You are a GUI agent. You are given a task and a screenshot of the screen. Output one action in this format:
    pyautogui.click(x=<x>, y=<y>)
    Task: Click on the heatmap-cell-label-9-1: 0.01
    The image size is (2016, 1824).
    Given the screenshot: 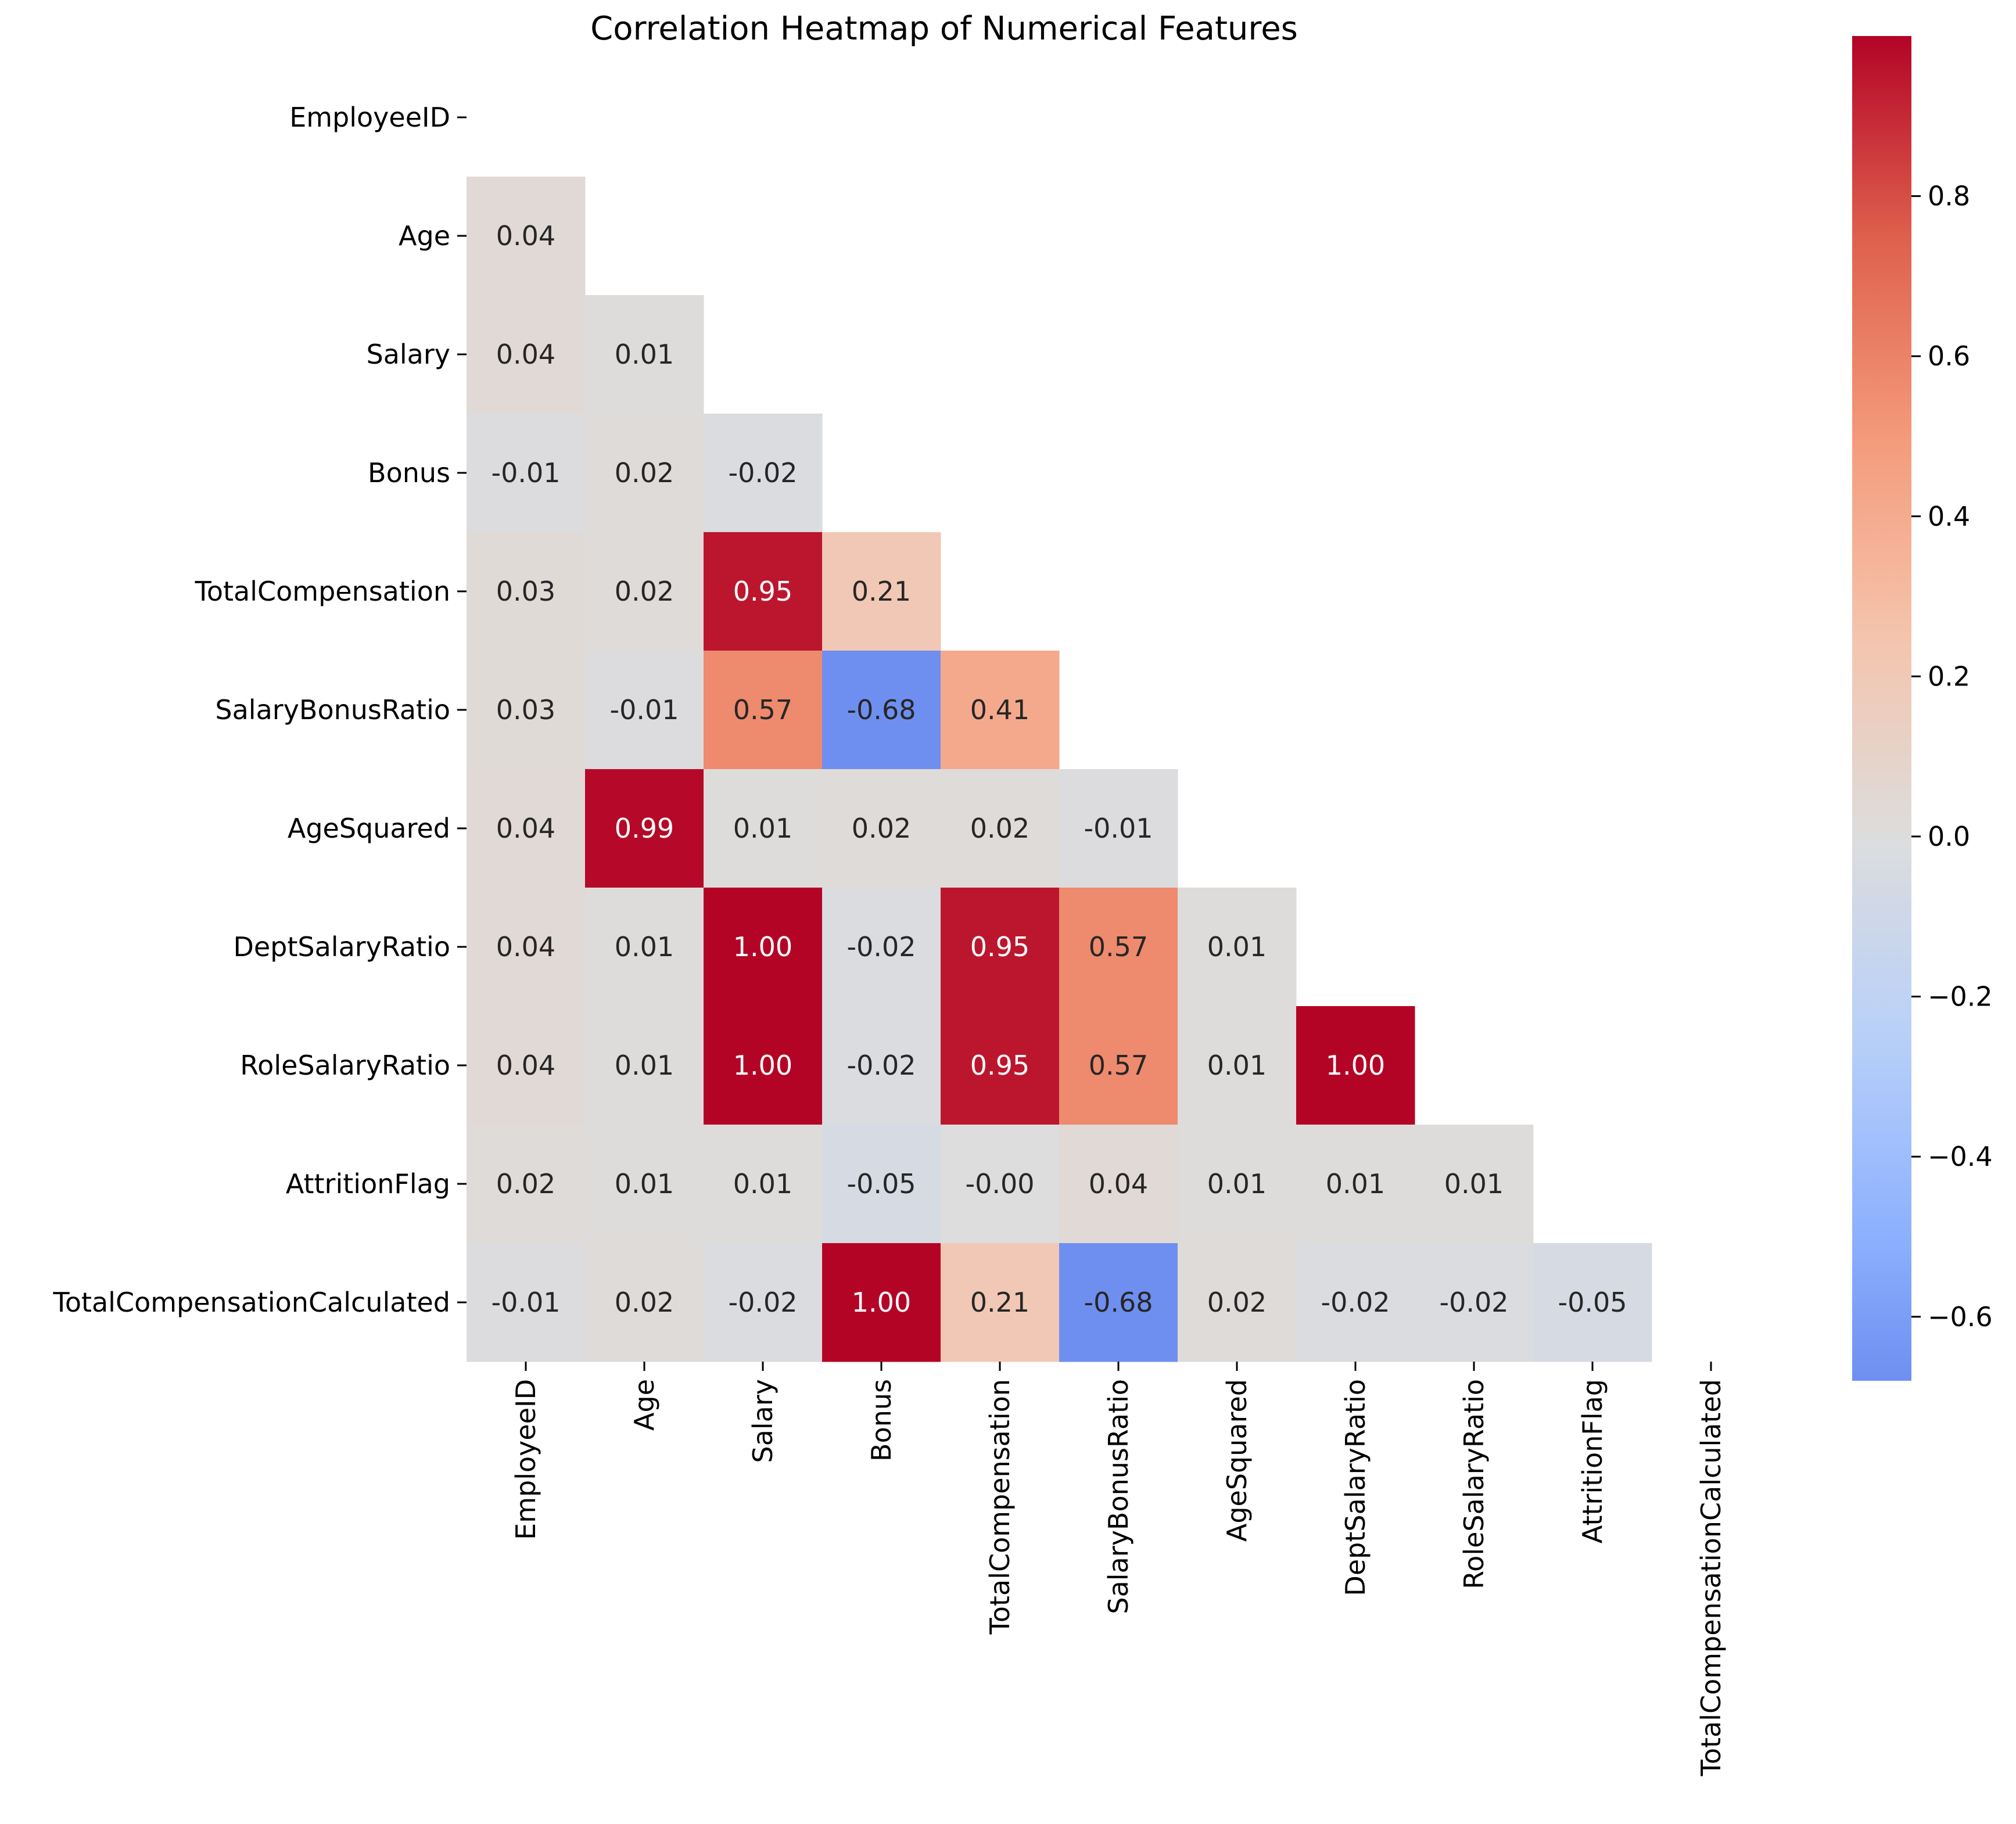 What is the action you would take?
    pyautogui.click(x=645, y=1184)
    